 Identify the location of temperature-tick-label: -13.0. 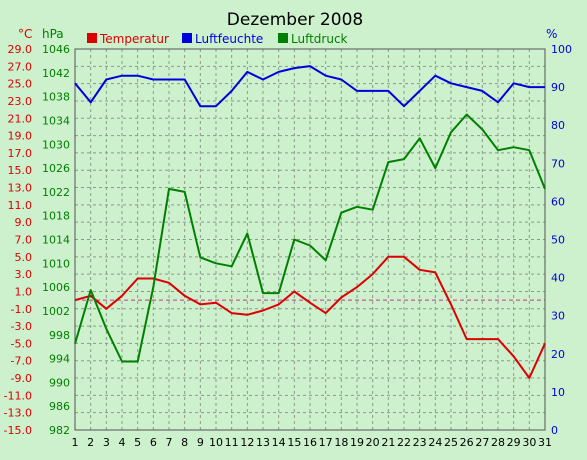
(18, 413).